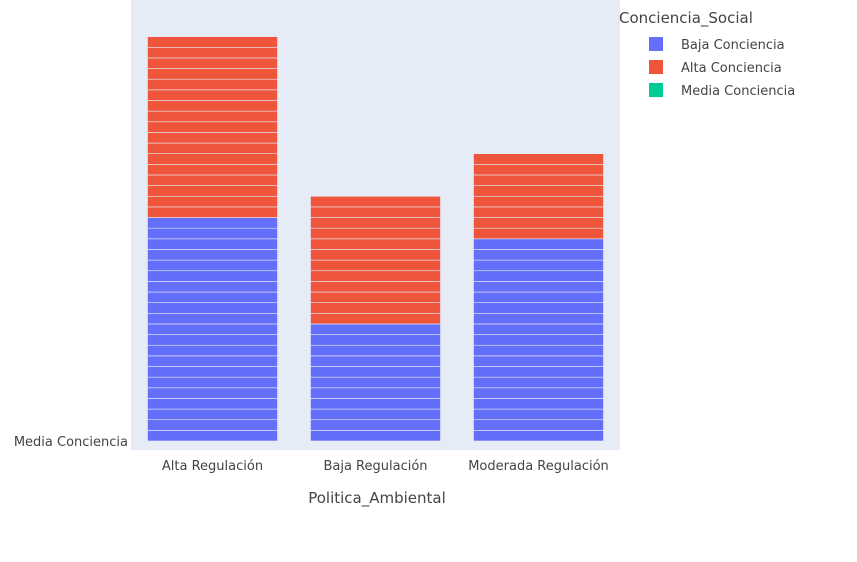 The height and width of the screenshot is (562, 857). Describe the element at coordinates (375, 466) in the screenshot. I see `x-tick-label: Baja Regulación` at that location.